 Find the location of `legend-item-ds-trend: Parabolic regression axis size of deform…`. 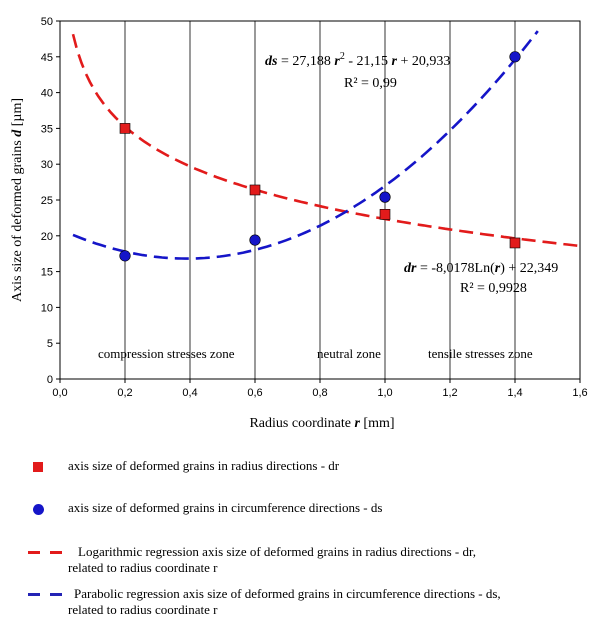

legend-item-ds-trend: Parabolic regression axis size of deform… is located at coordinates (300, 603).